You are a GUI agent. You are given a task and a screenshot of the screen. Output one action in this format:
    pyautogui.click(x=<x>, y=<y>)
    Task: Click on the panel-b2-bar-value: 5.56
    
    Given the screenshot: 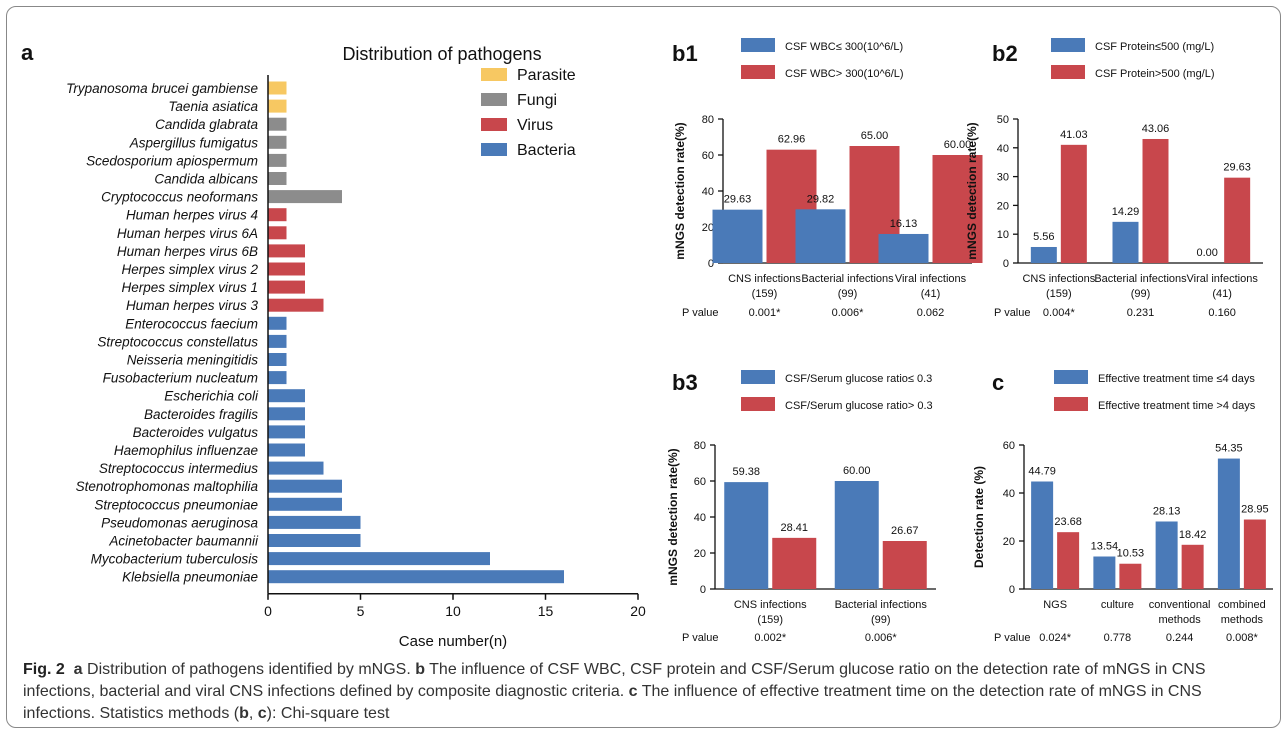 What is the action you would take?
    pyautogui.click(x=1043, y=237)
    